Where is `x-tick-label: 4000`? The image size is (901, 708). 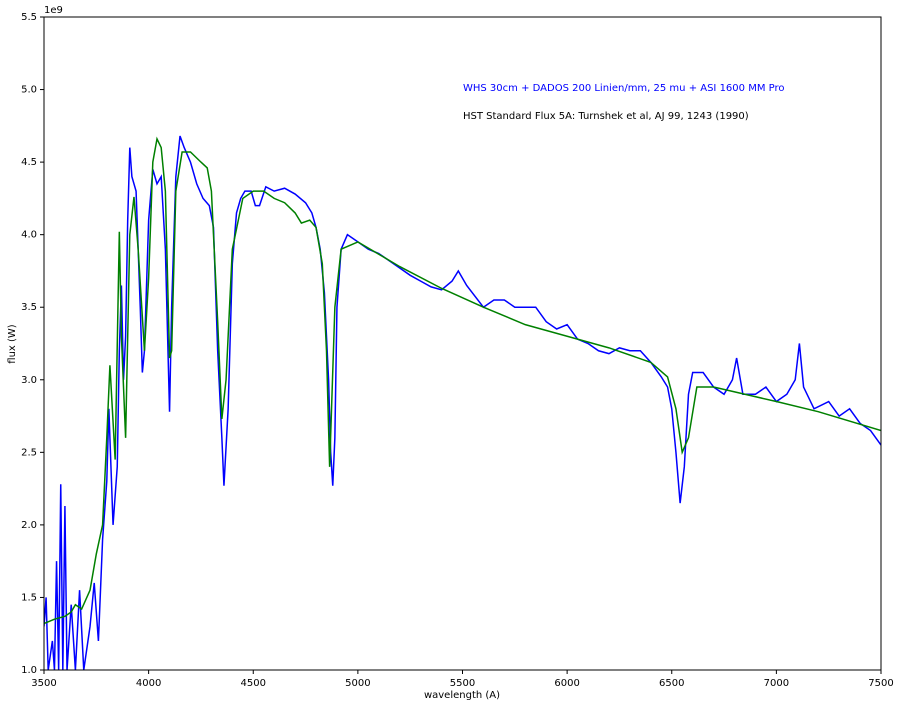
x-tick-label: 4000 is located at coordinates (148, 683).